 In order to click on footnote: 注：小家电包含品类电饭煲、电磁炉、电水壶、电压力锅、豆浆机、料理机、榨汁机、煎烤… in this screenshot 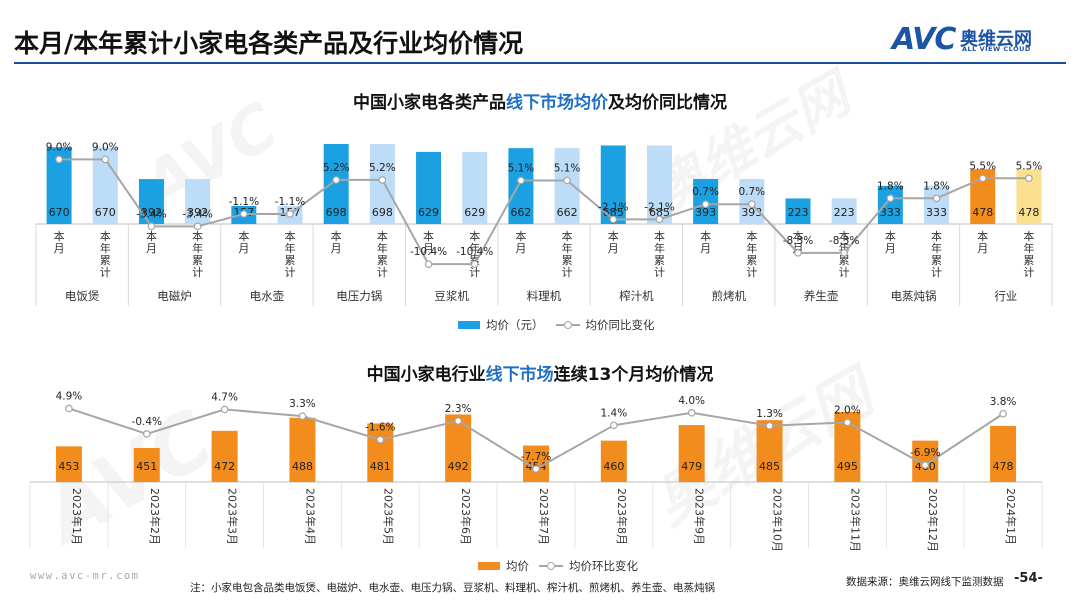, I will do `click(452, 588)`.